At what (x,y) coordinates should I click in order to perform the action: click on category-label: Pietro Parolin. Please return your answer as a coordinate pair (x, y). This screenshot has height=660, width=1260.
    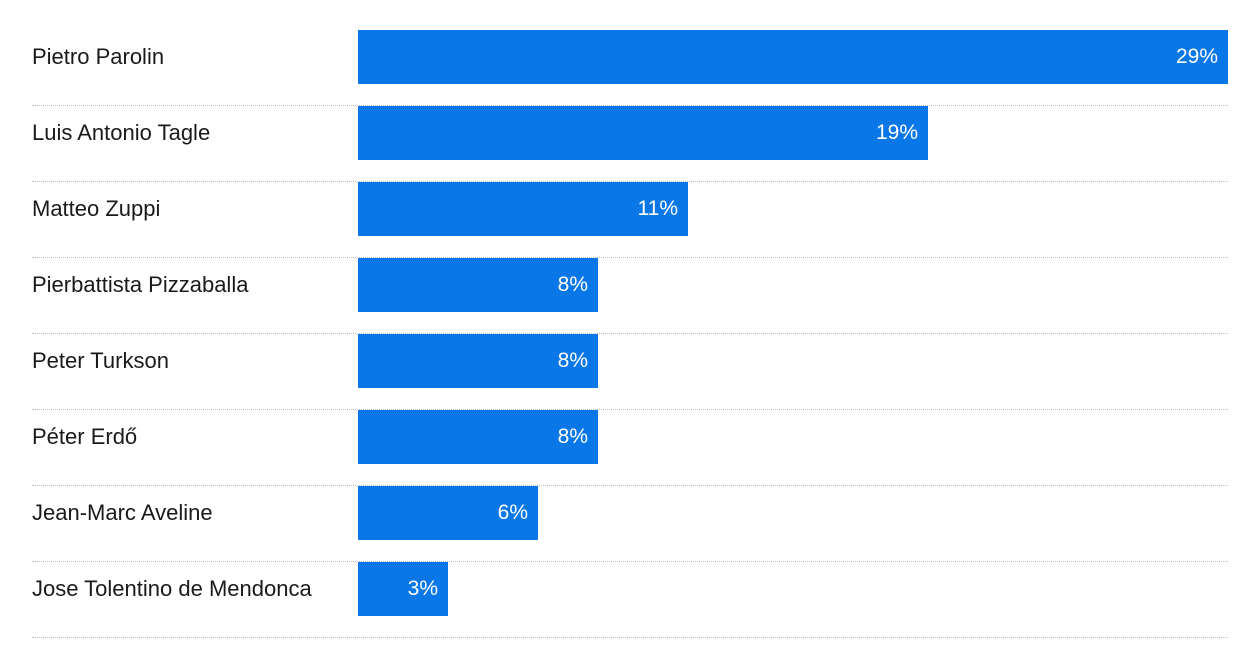
    Looking at the image, I should click on (98, 56).